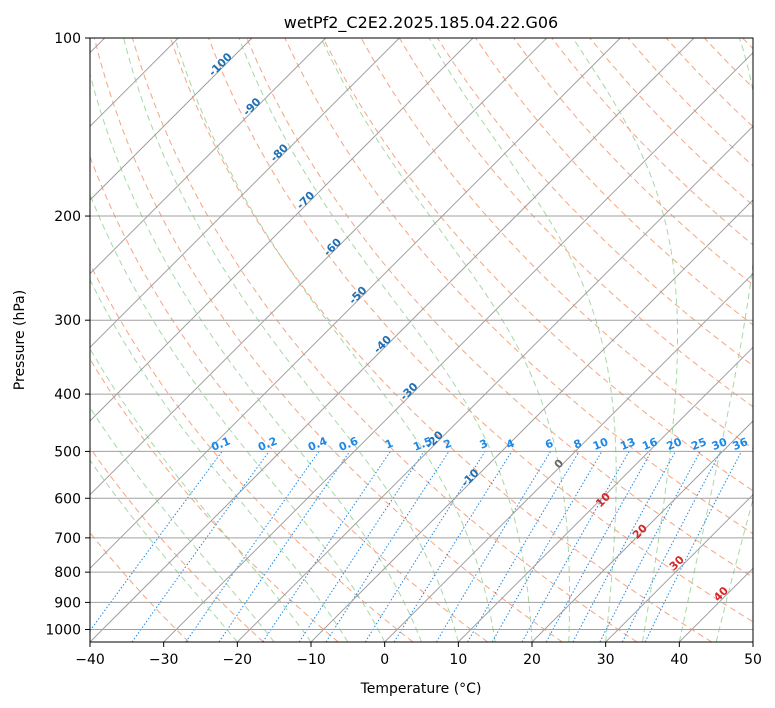  What do you see at coordinates (484, 444) in the screenshot?
I see `mixing-ratio-label: 3` at bounding box center [484, 444].